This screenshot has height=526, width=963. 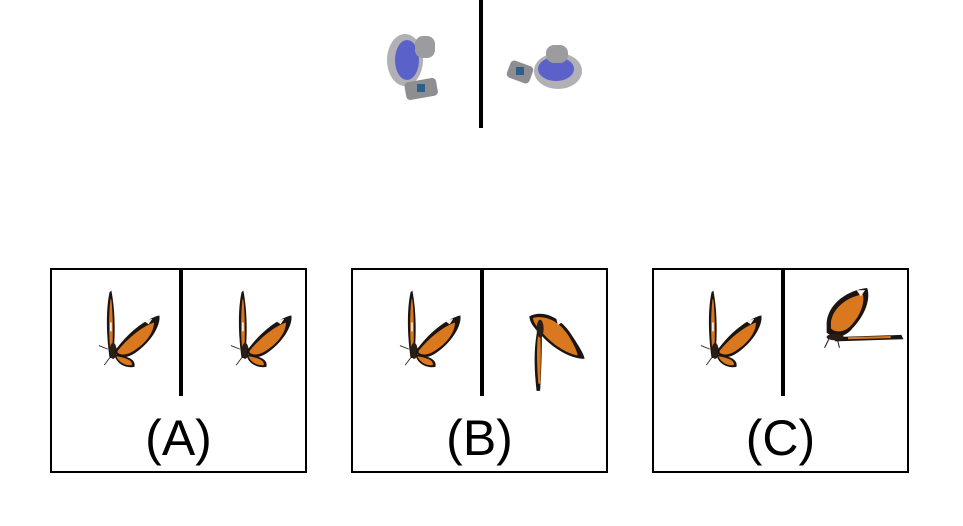 I want to click on butterfly-tilted-icon, so click(x=557, y=350).